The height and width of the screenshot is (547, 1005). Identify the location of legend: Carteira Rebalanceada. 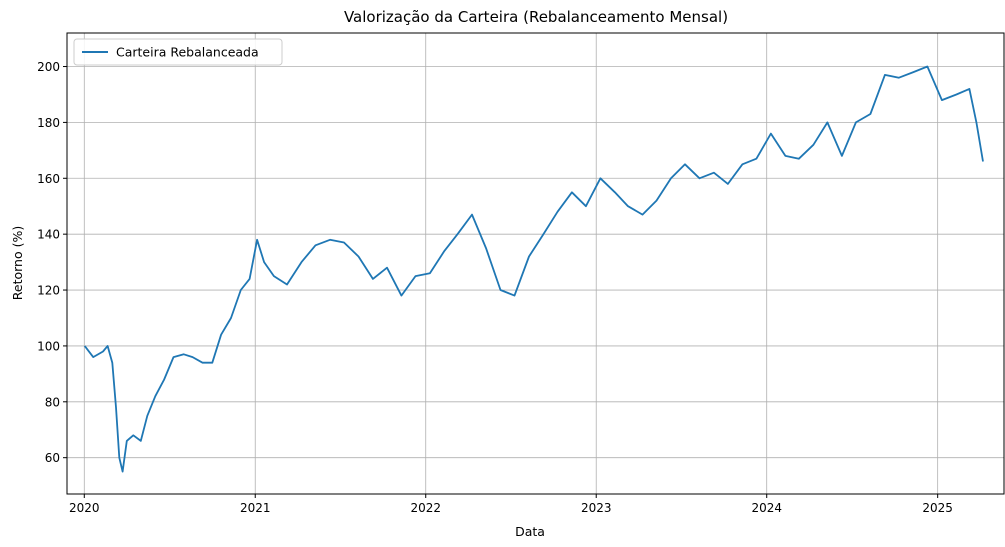
(178, 52).